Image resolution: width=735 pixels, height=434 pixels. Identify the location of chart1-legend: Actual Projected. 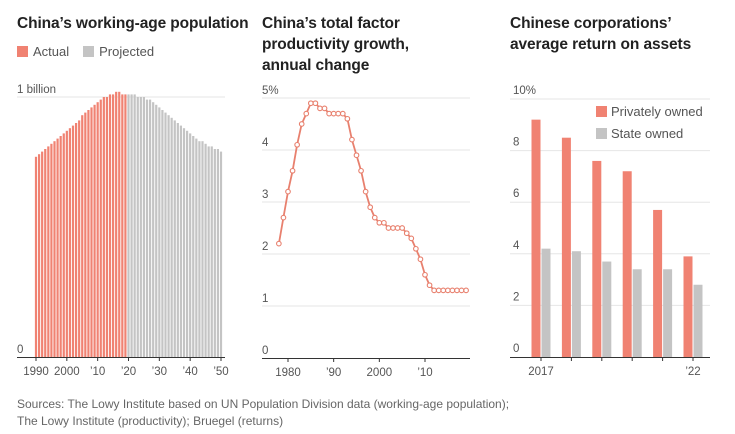
(92, 51).